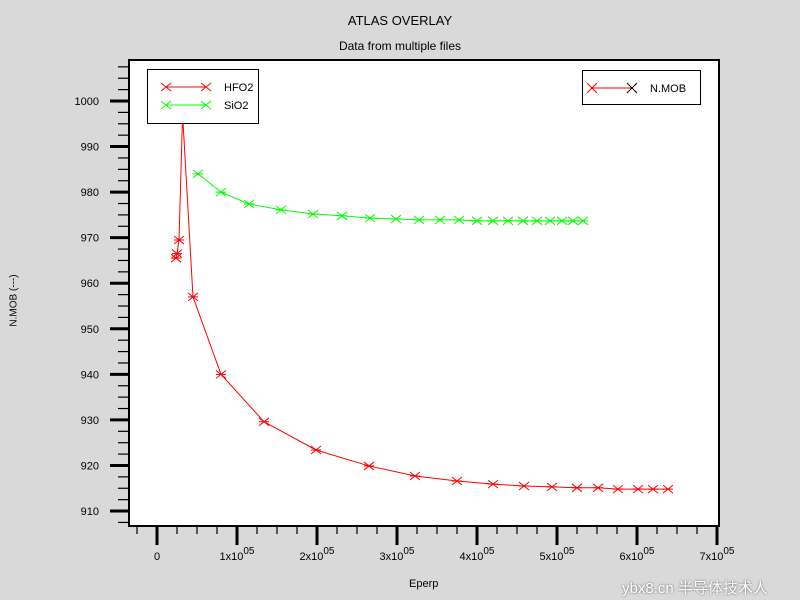  Describe the element at coordinates (90, 512) in the screenshot. I see `y-tick-label: 910` at that location.